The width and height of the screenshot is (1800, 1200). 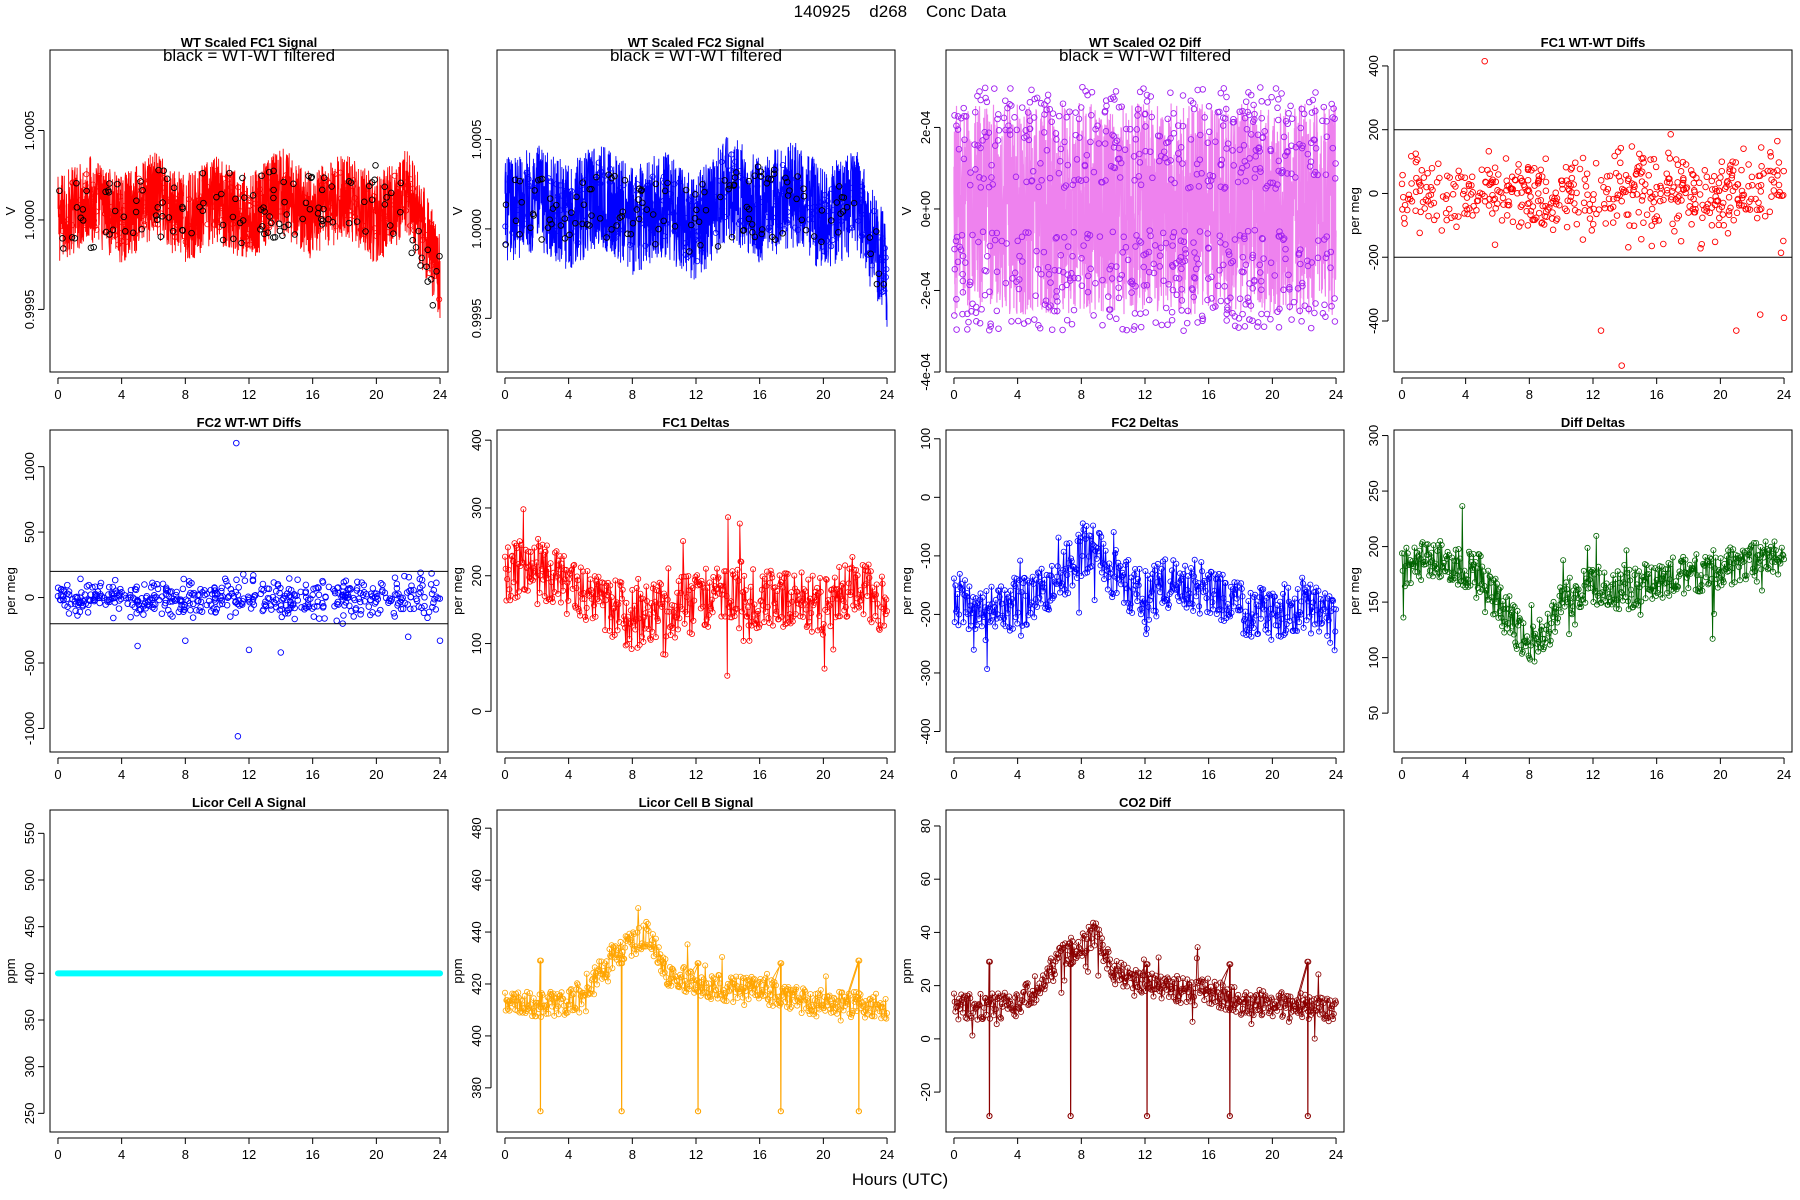 What do you see at coordinates (312, 394) in the screenshot?
I see `x-tick-label-p1: 16` at bounding box center [312, 394].